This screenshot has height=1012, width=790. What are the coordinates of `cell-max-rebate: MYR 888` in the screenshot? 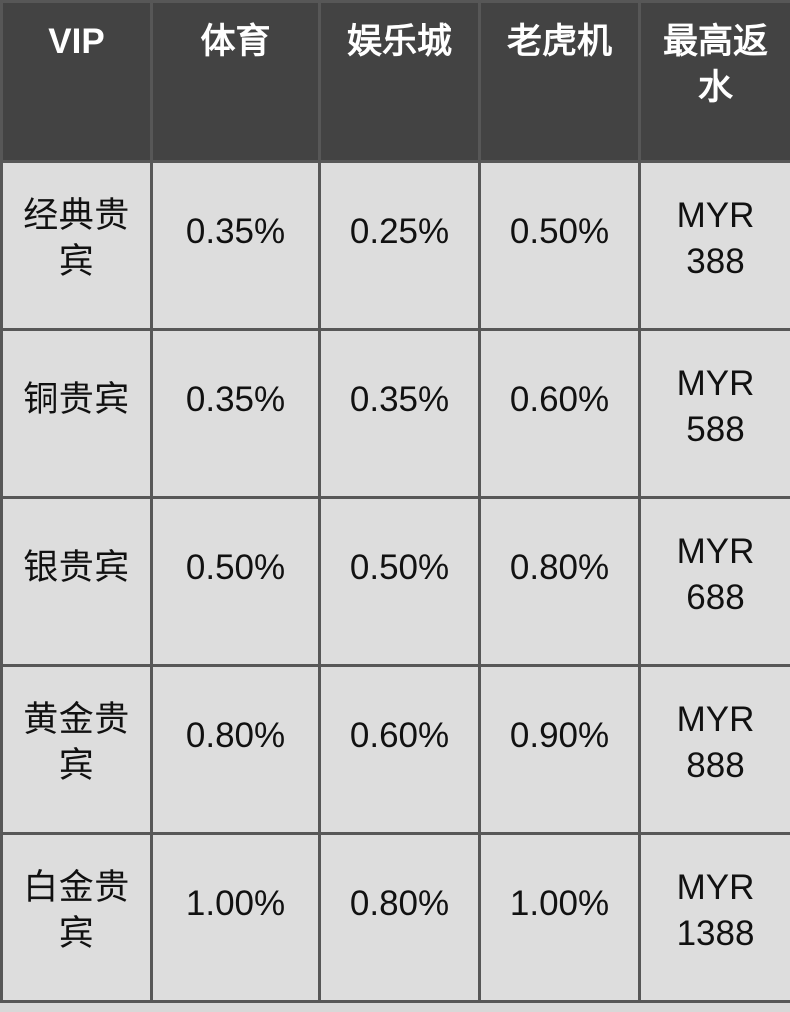 It's located at (714, 749).